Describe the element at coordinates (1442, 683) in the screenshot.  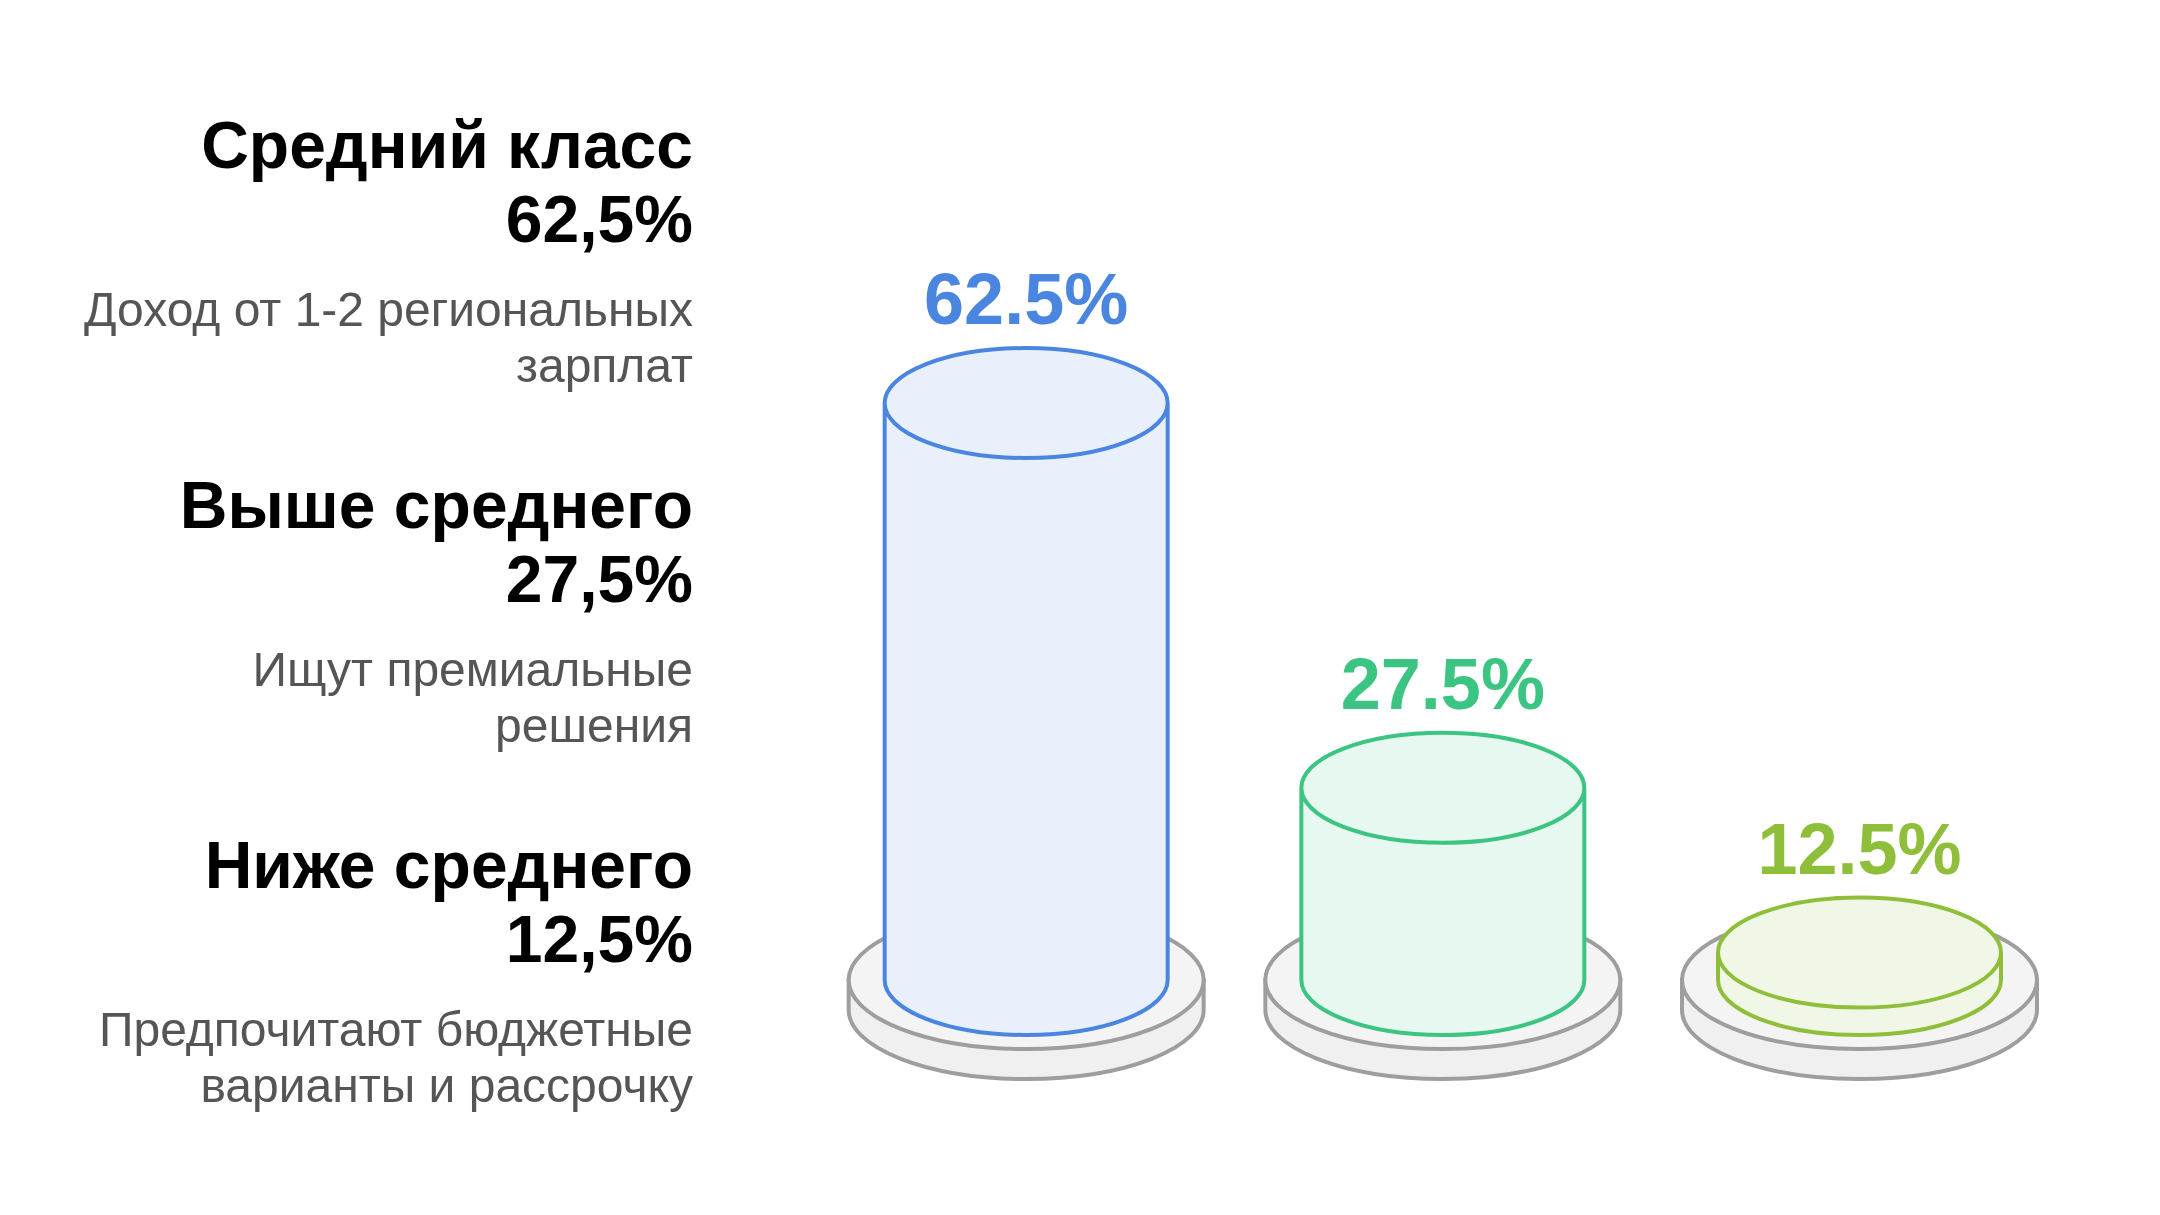
I see `data-label: 27.5%` at that location.